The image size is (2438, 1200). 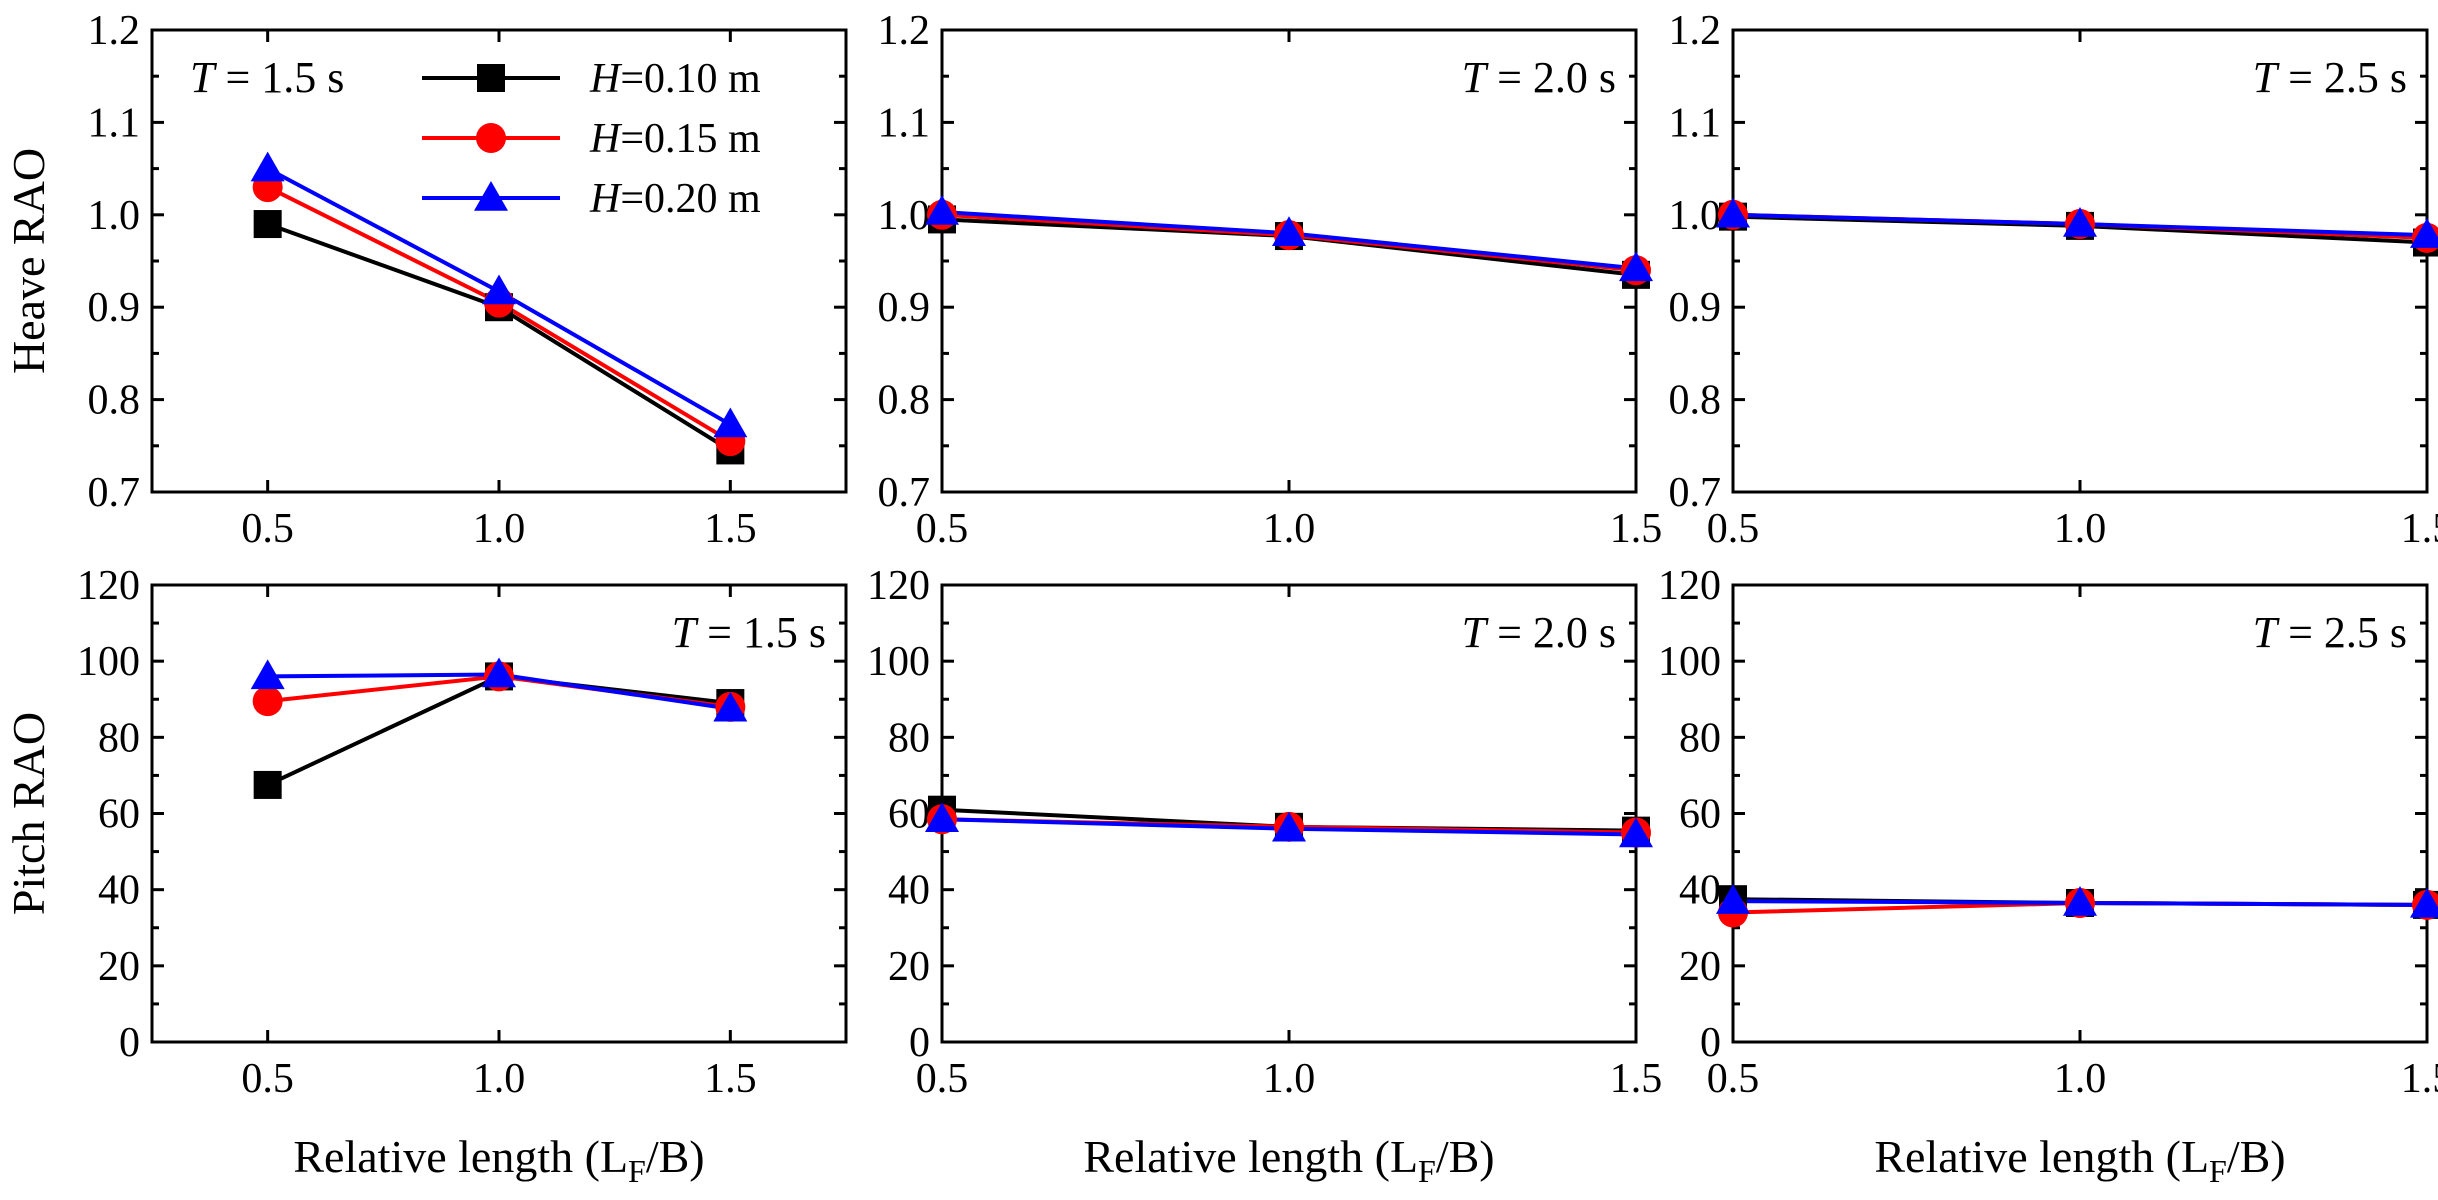 What do you see at coordinates (675, 199) in the screenshot?
I see `legend-label: H=0.20 m` at bounding box center [675, 199].